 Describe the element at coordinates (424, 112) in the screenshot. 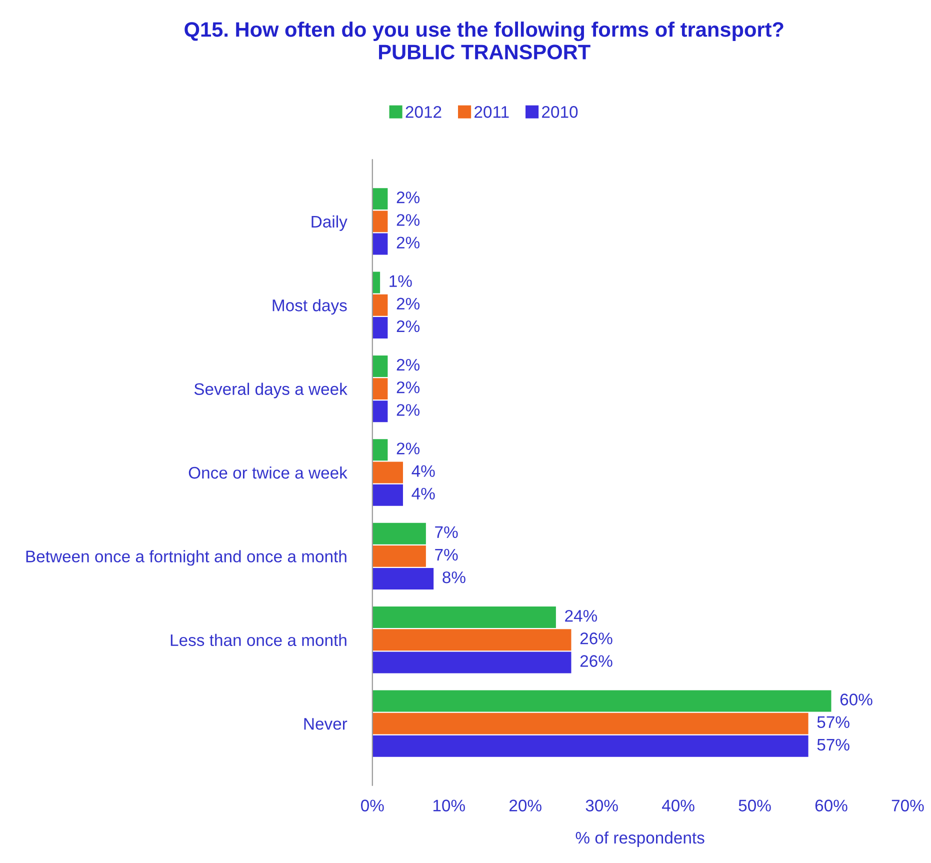

I see `legend-label: 2012` at that location.